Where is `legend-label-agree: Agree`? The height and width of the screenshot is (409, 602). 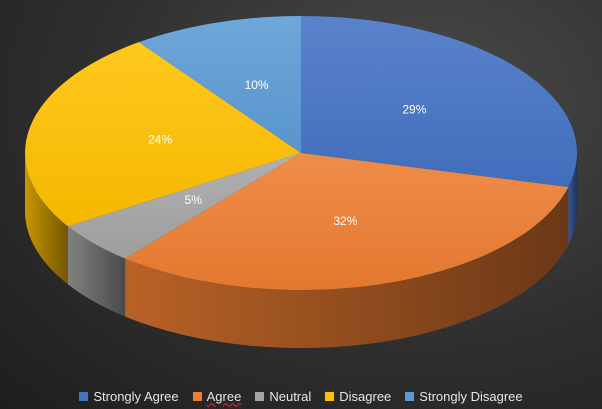
legend-label-agree: Agree is located at coordinates (224, 396).